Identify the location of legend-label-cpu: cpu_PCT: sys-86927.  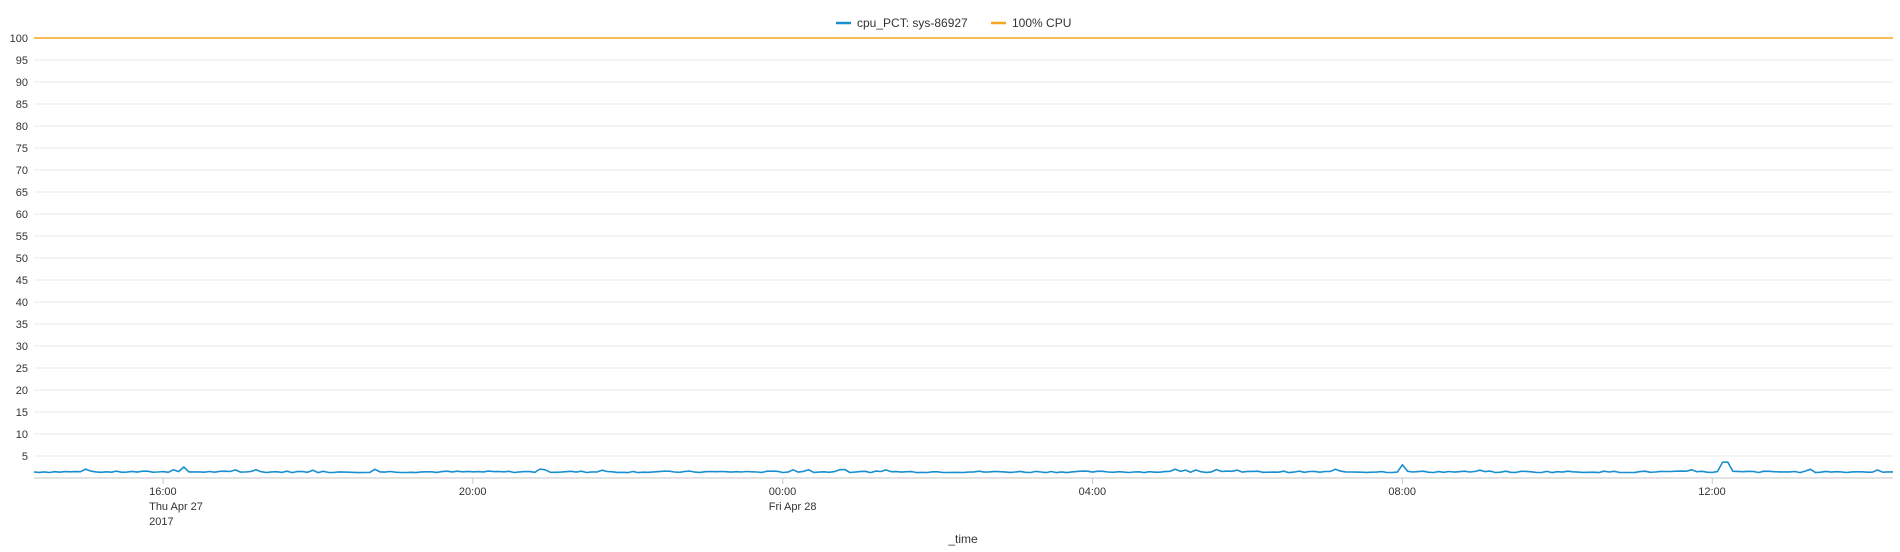
(912, 23).